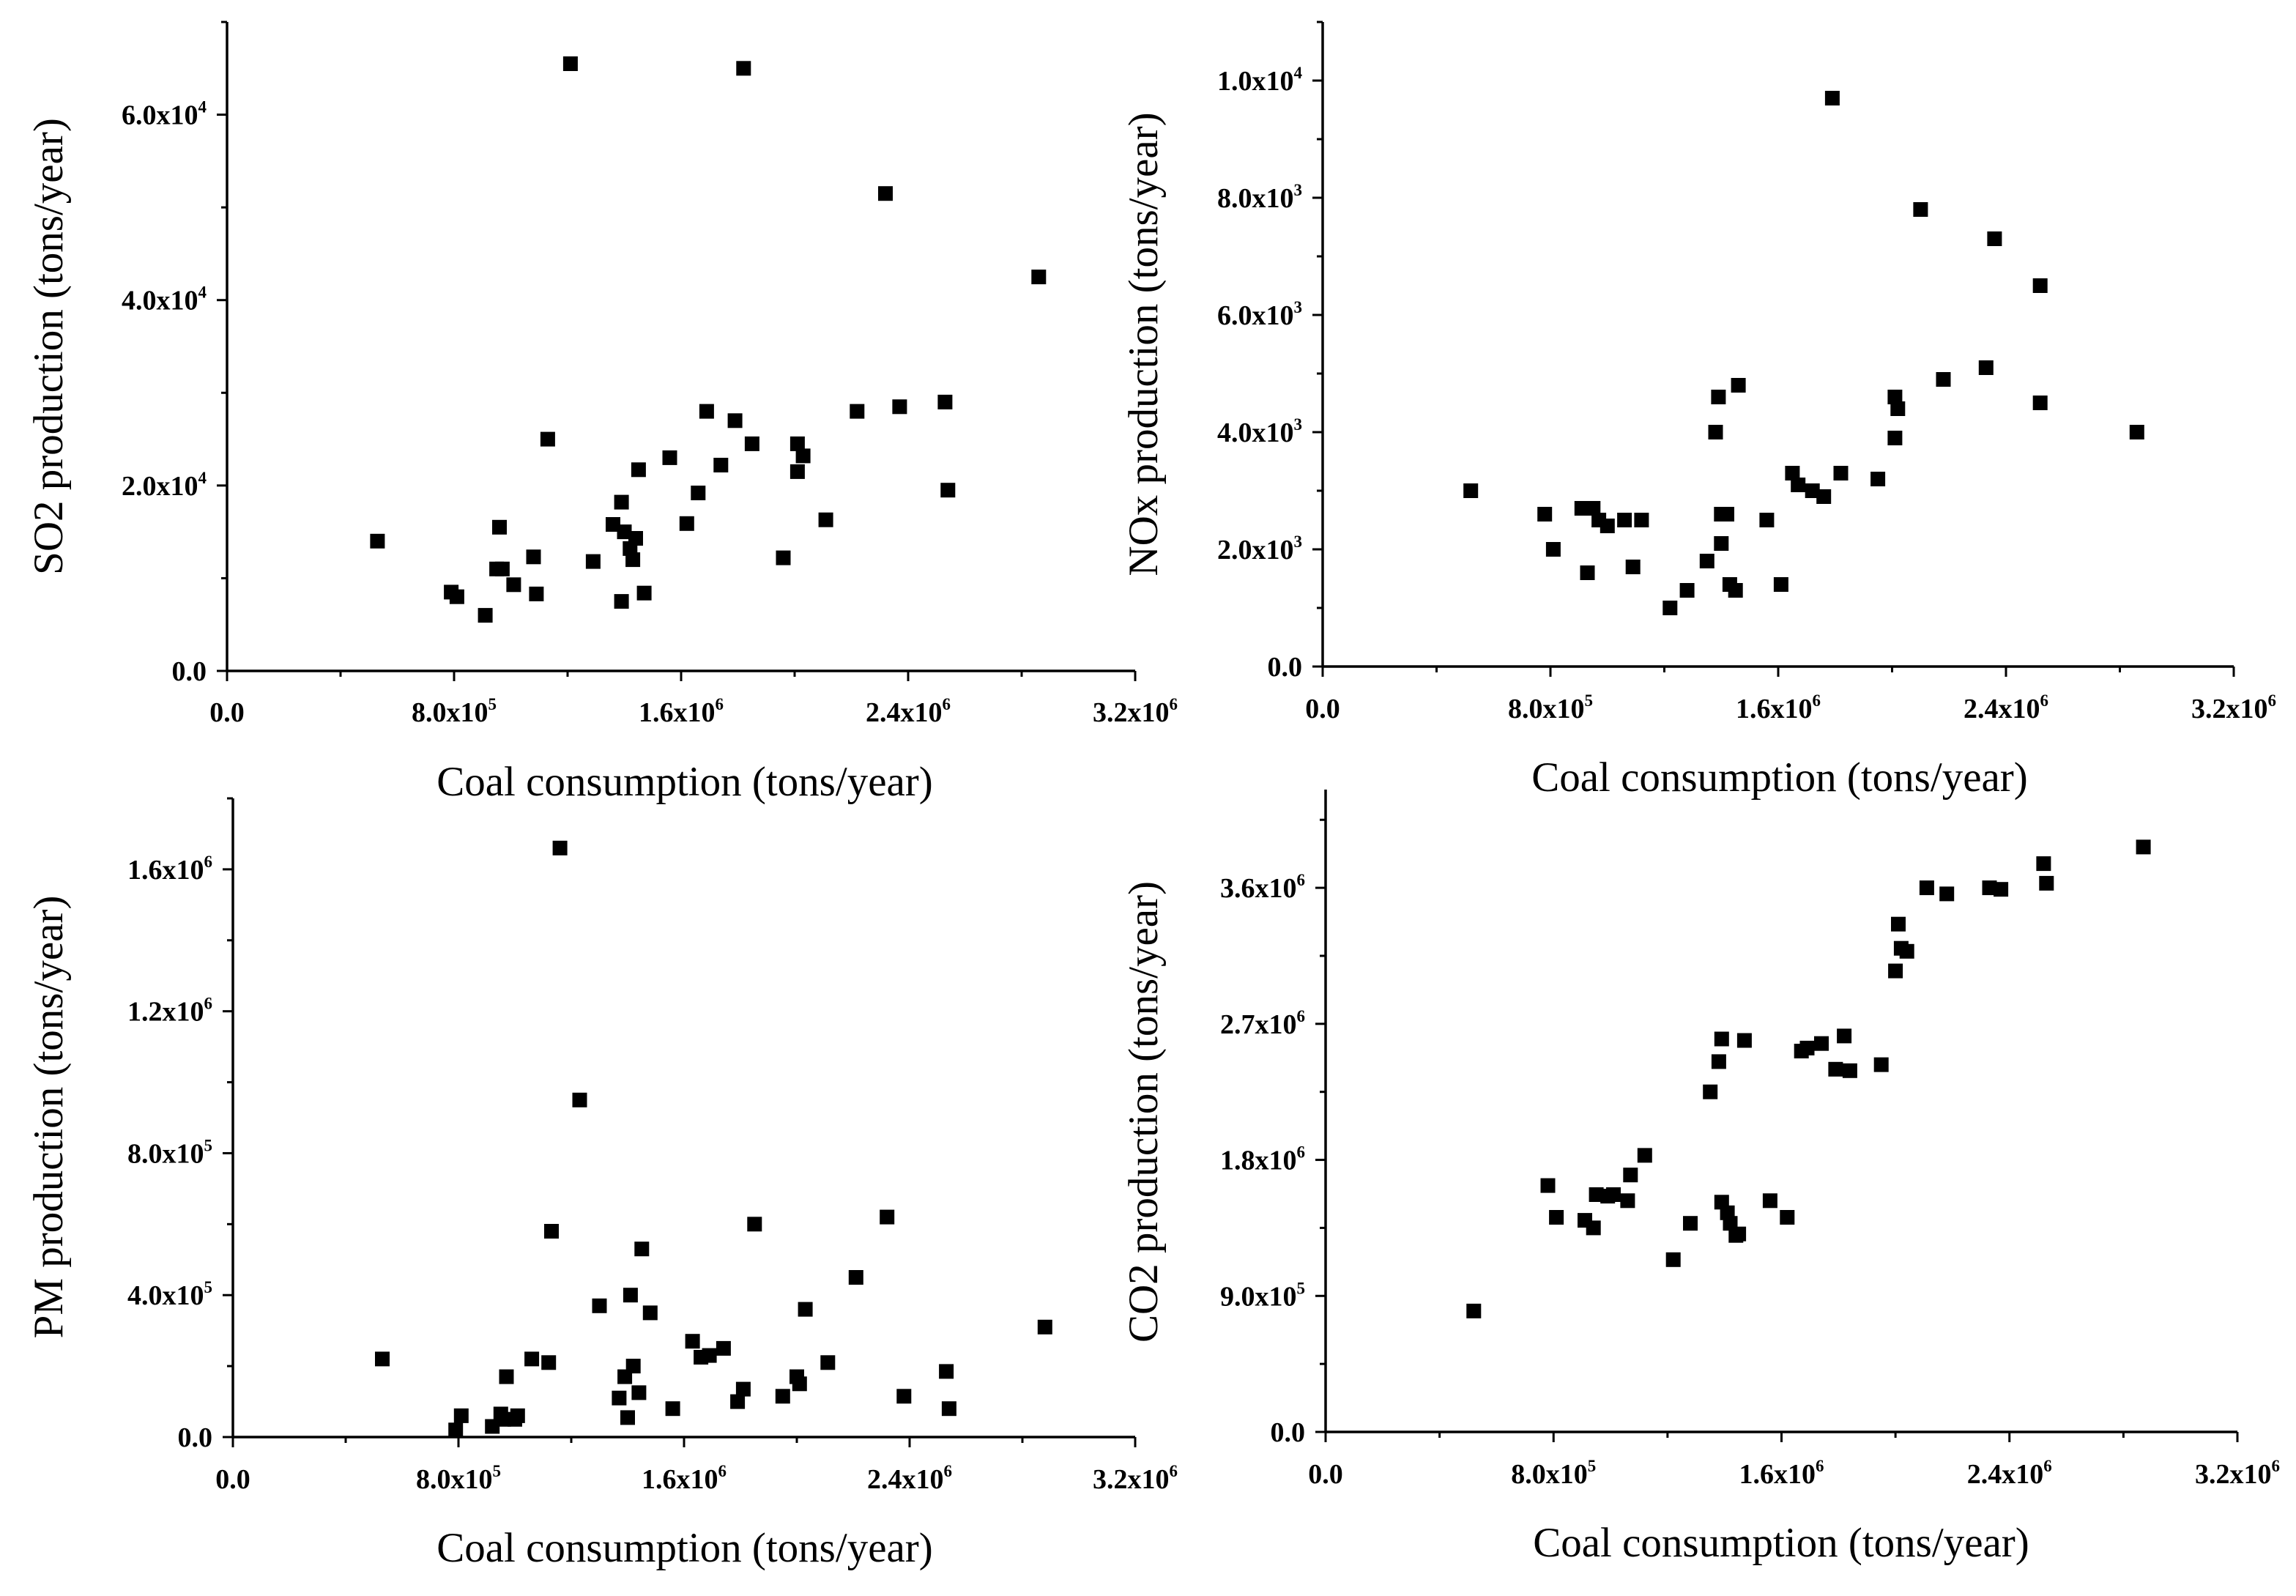 The height and width of the screenshot is (1596, 2296). Describe the element at coordinates (1259, 432) in the screenshot. I see `nox-y-tick-label: 4.0x10³` at that location.